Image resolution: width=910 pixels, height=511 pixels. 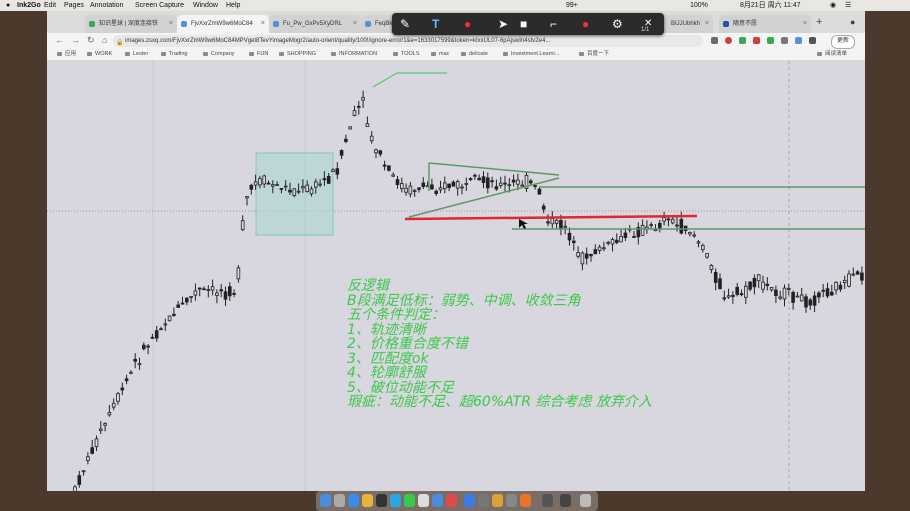 I want to click on shape-tool-icon: ●, so click(x=468, y=24).